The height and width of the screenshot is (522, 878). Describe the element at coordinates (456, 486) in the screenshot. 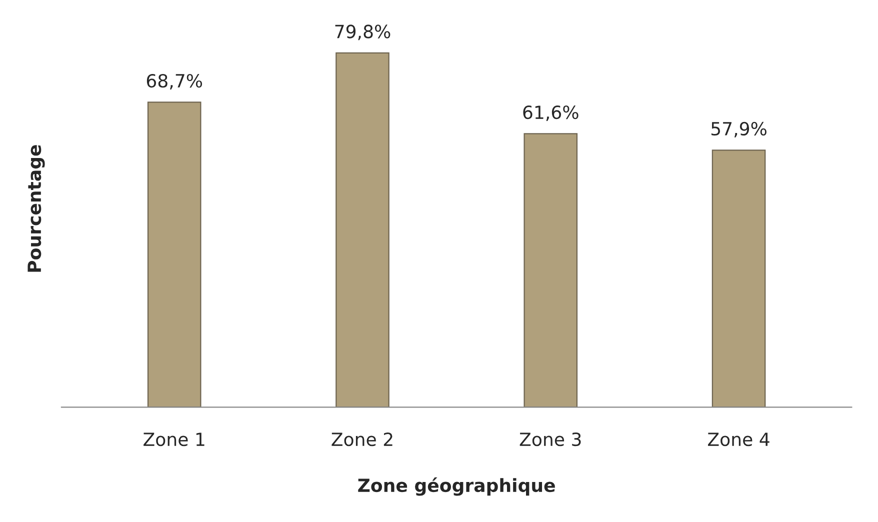

I see `x-axis-title: Zone géographique` at that location.